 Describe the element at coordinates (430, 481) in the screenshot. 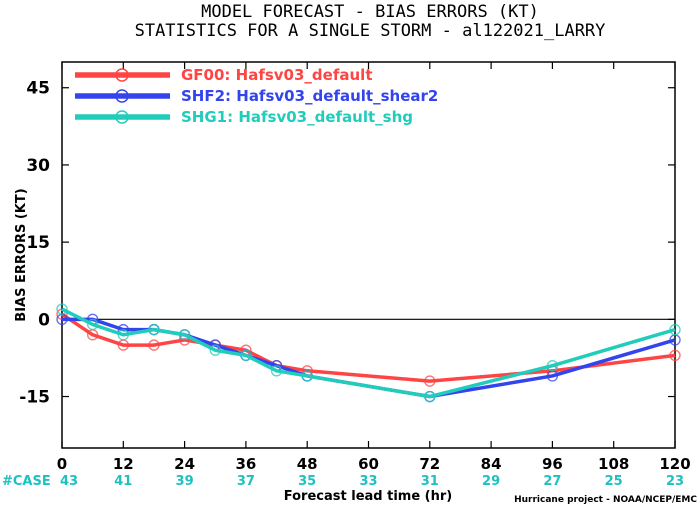

I see `case-count: 31` at that location.